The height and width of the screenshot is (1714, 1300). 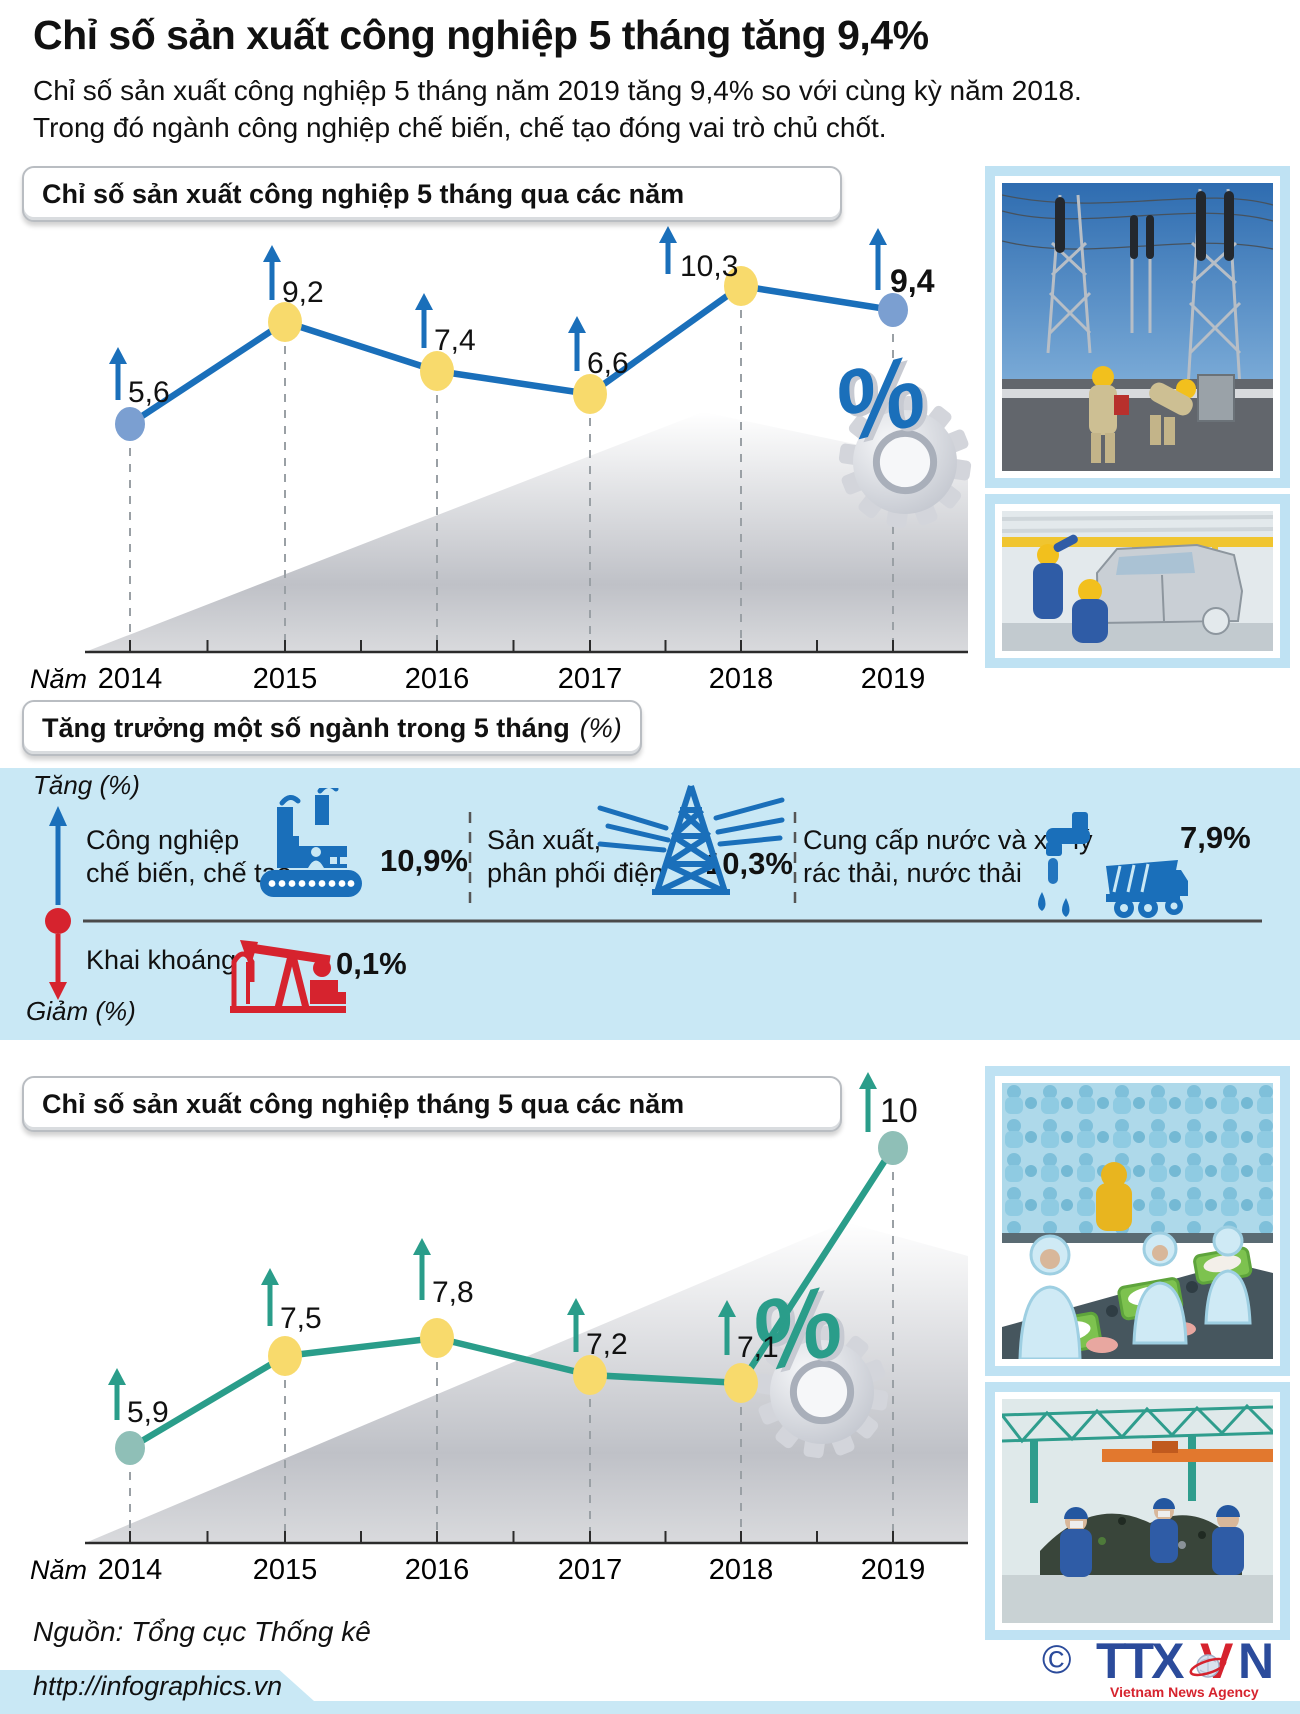 What do you see at coordinates (608, 363) in the screenshot?
I see `value-label: 6,6` at bounding box center [608, 363].